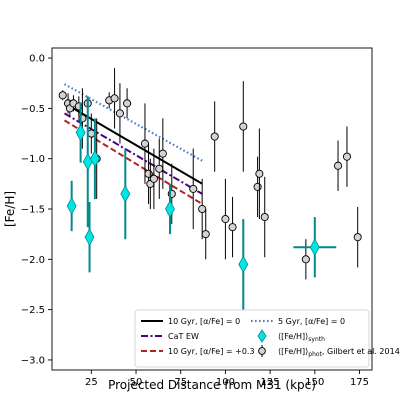 The height and width of the screenshot is (415, 415). What do you see at coordinates (359, 382) in the screenshot?
I see `x-tick-label: 175` at bounding box center [359, 382].